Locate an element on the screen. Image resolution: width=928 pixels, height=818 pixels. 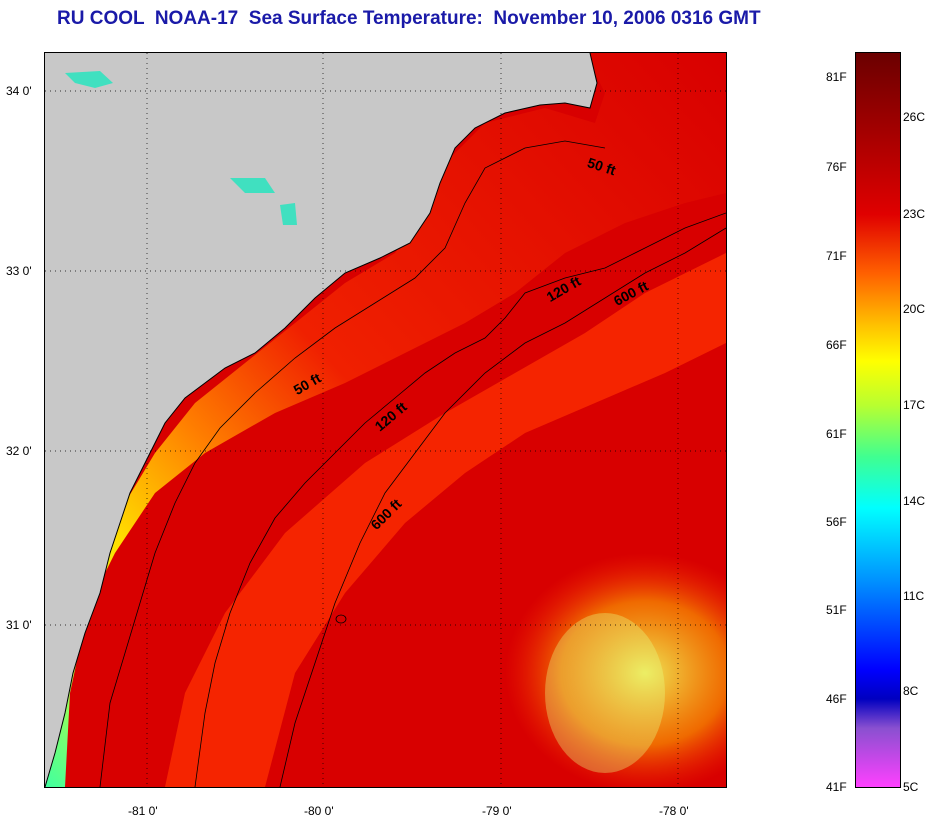
colorbar-label-c: 11C is located at coordinates (914, 596).